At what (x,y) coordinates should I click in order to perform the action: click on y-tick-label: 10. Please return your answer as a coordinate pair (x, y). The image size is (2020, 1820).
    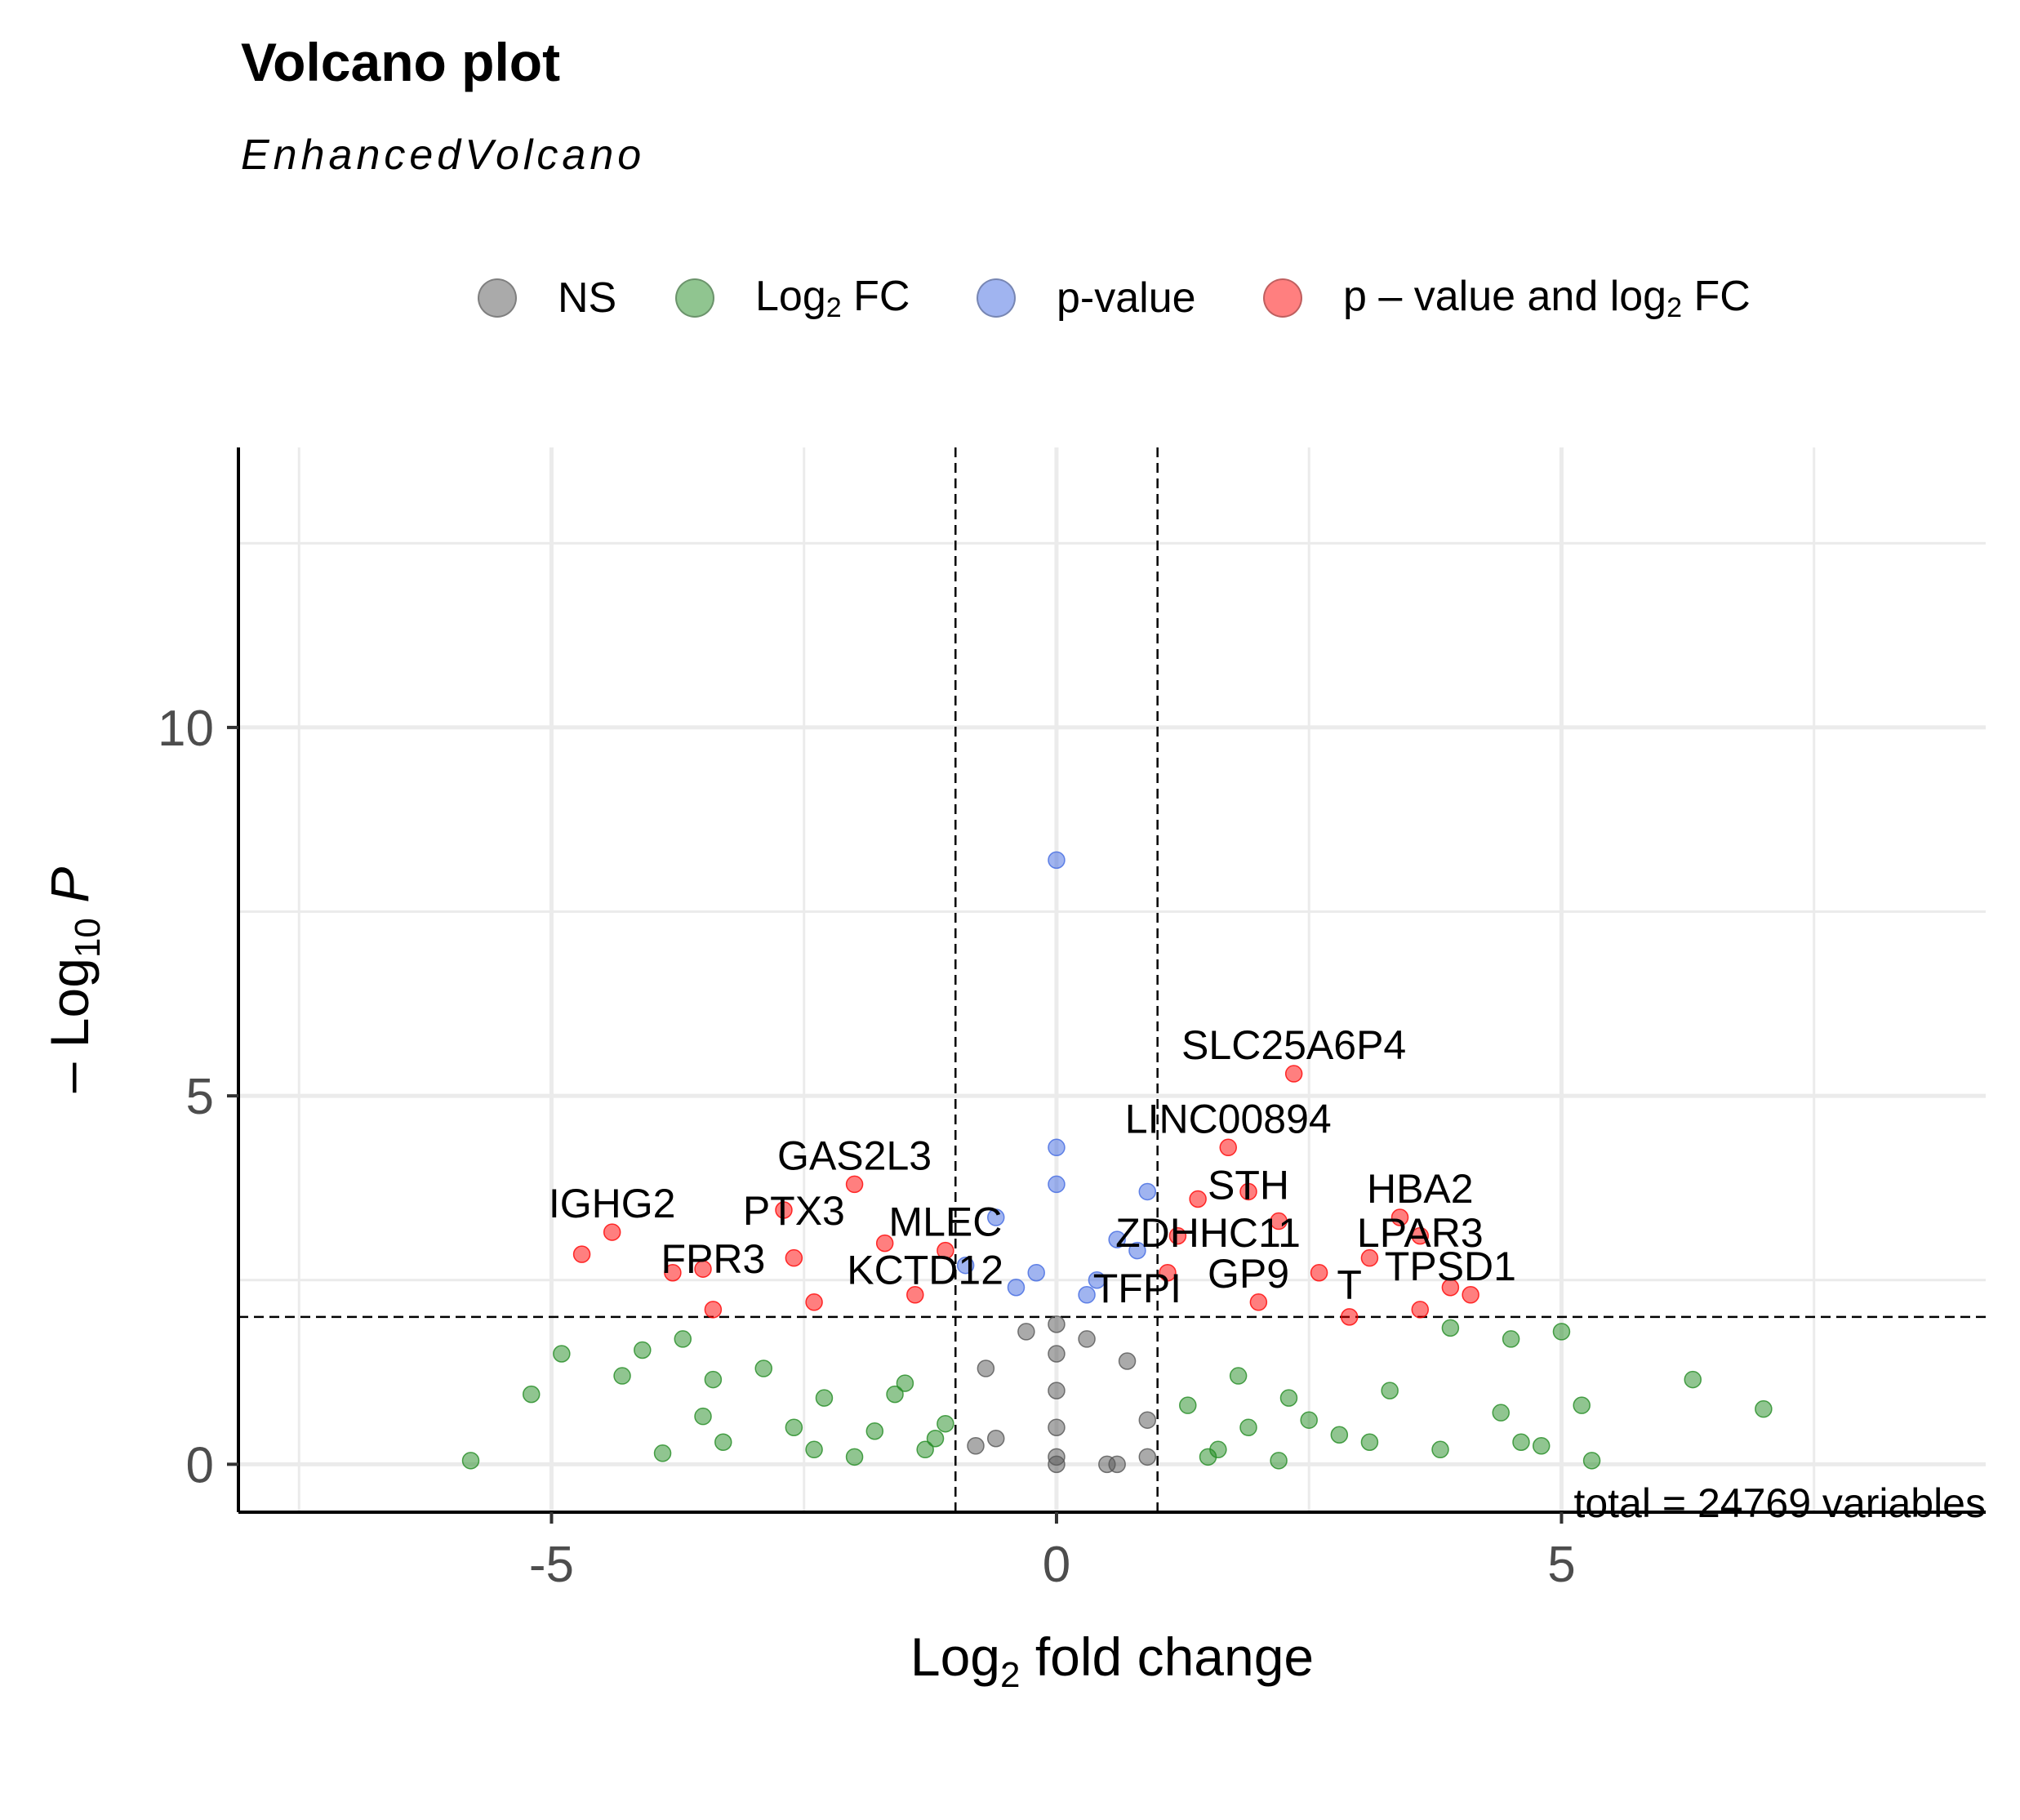
    Looking at the image, I should click on (186, 729).